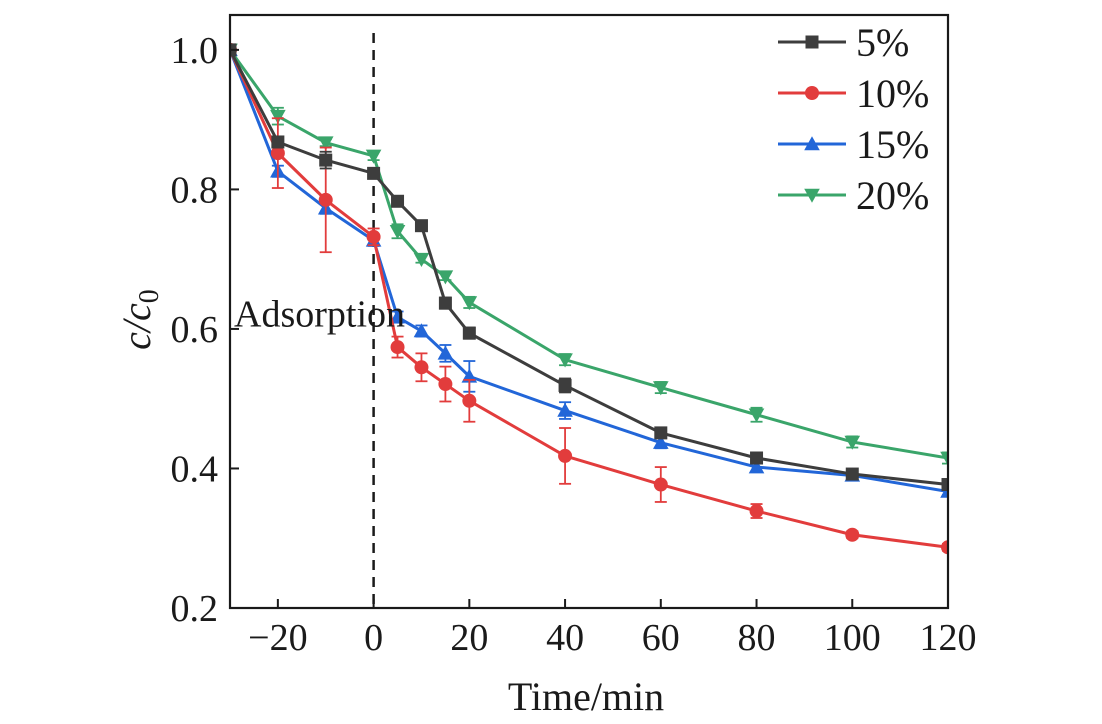 The width and height of the screenshot is (1102, 724). What do you see at coordinates (853, 195) in the screenshot?
I see `legend-entry-20pct: 20%` at bounding box center [853, 195].